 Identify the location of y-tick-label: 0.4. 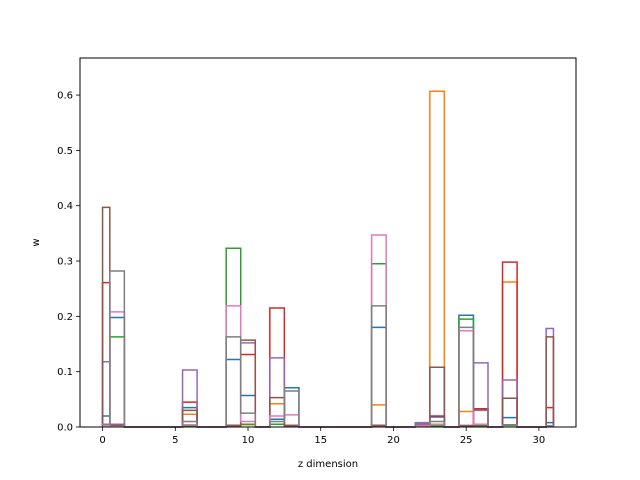
(65, 206).